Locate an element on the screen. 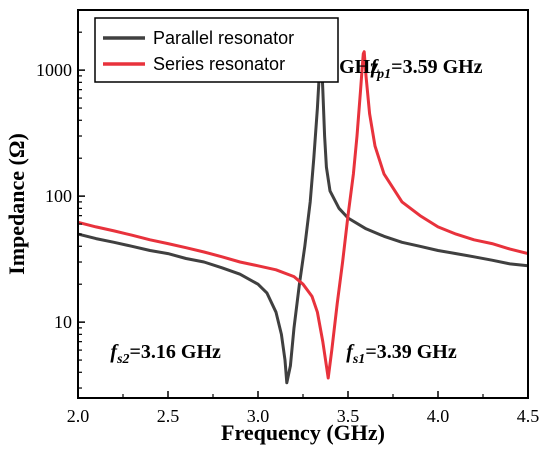 This screenshot has width=550, height=450. legend-label-0: Parallel resonator is located at coordinates (223, 38).